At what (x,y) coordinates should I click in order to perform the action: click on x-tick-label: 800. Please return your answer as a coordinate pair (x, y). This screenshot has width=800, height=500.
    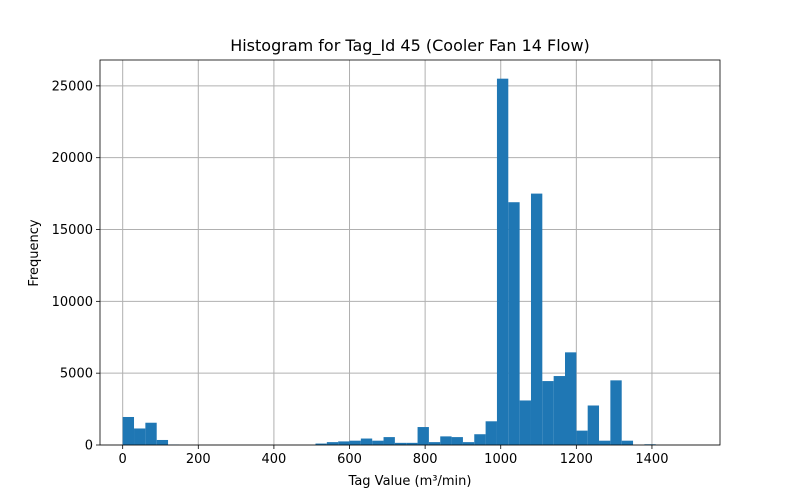
    Looking at the image, I should click on (425, 459).